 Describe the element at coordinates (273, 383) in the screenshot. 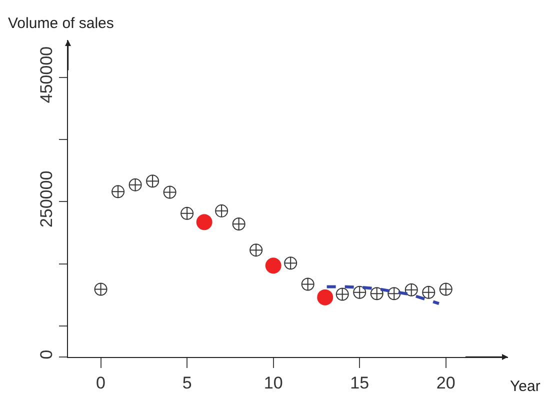

I see `x-tick-label: 10` at that location.